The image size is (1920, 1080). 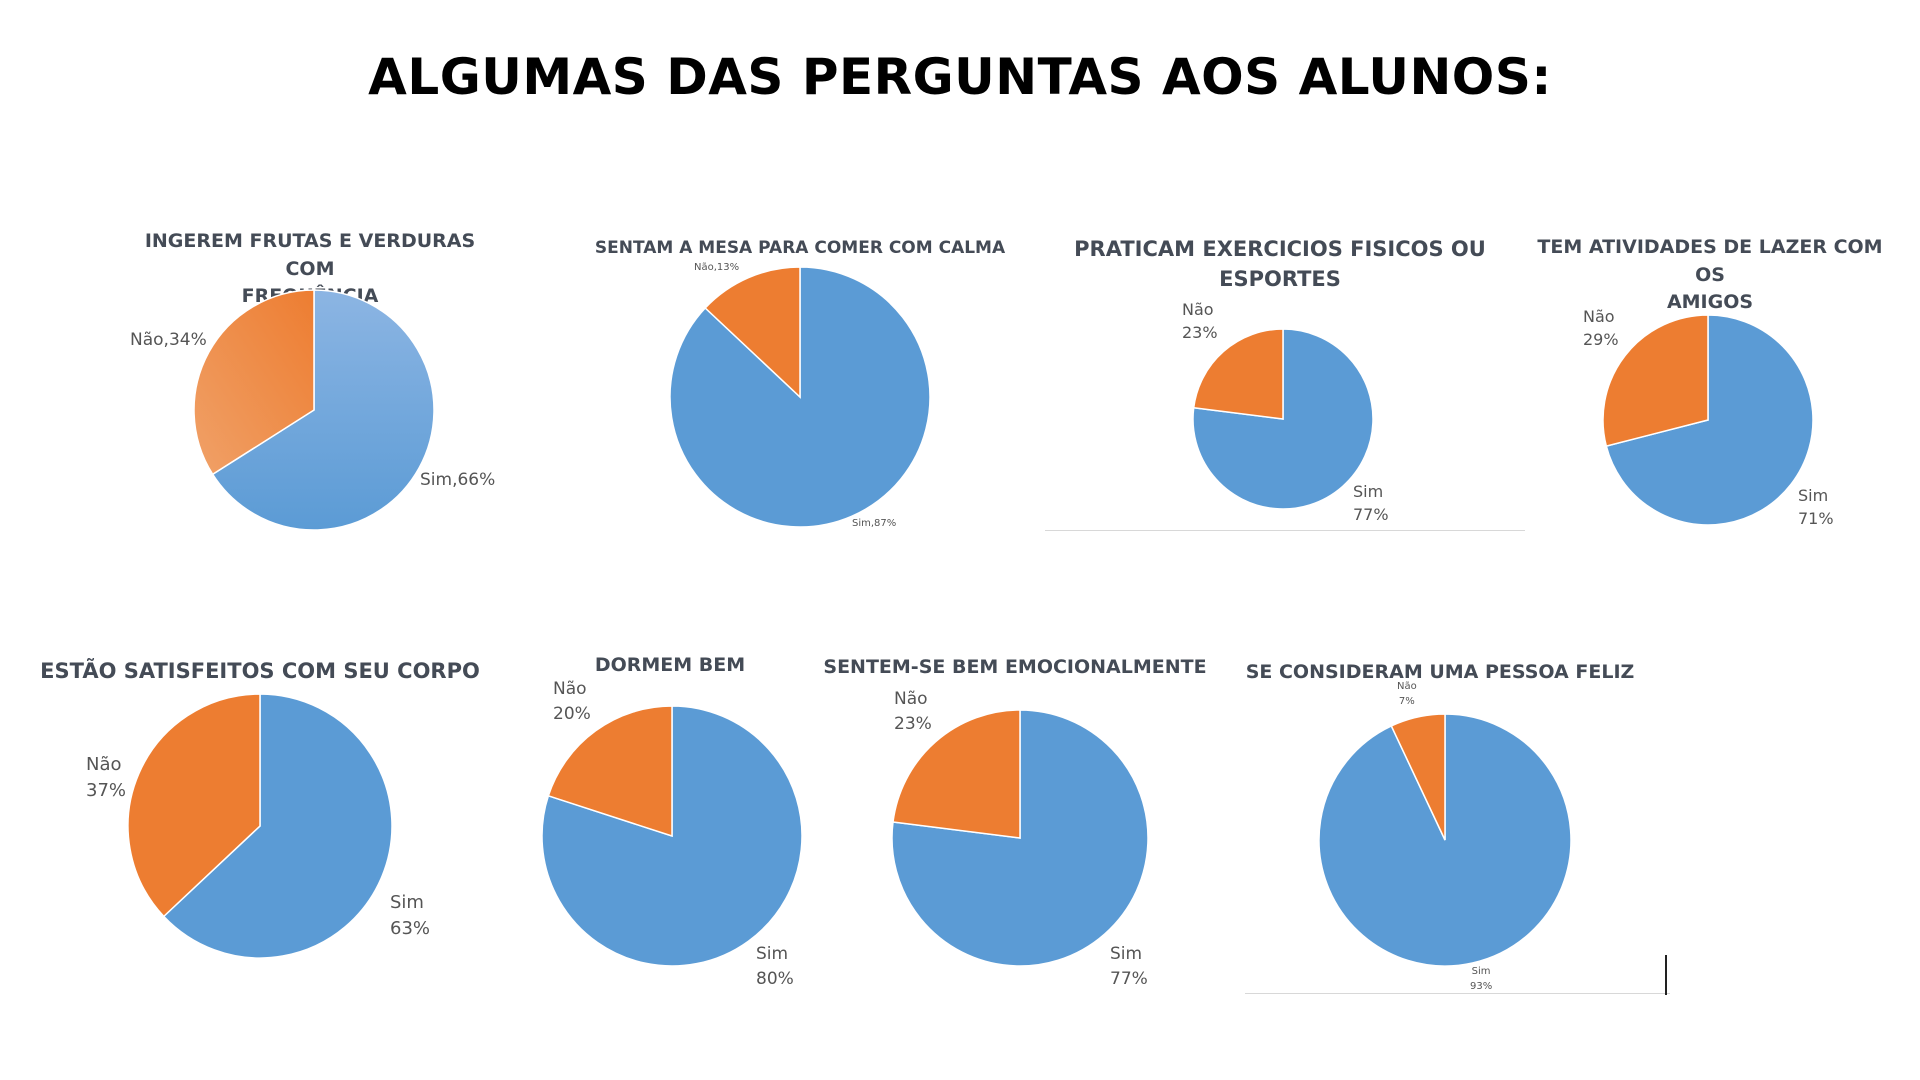 I want to click on chart-title: ESTÃO SATISFEITOS COM SEU CORPO, so click(x=260, y=671).